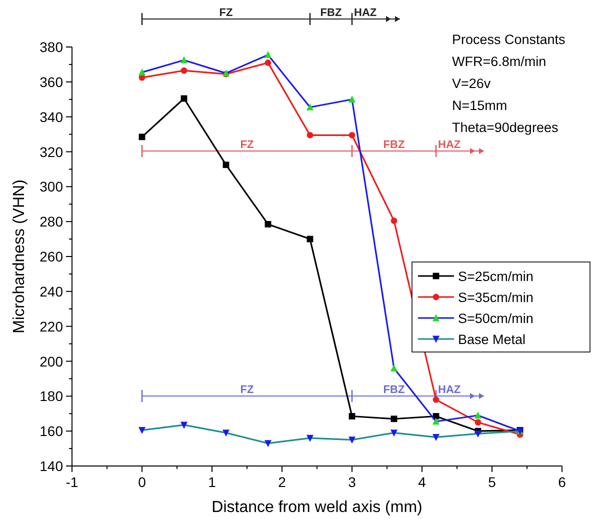 The height and width of the screenshot is (519, 592). What do you see at coordinates (282, 482) in the screenshot?
I see `x-tick-label: 2` at bounding box center [282, 482].